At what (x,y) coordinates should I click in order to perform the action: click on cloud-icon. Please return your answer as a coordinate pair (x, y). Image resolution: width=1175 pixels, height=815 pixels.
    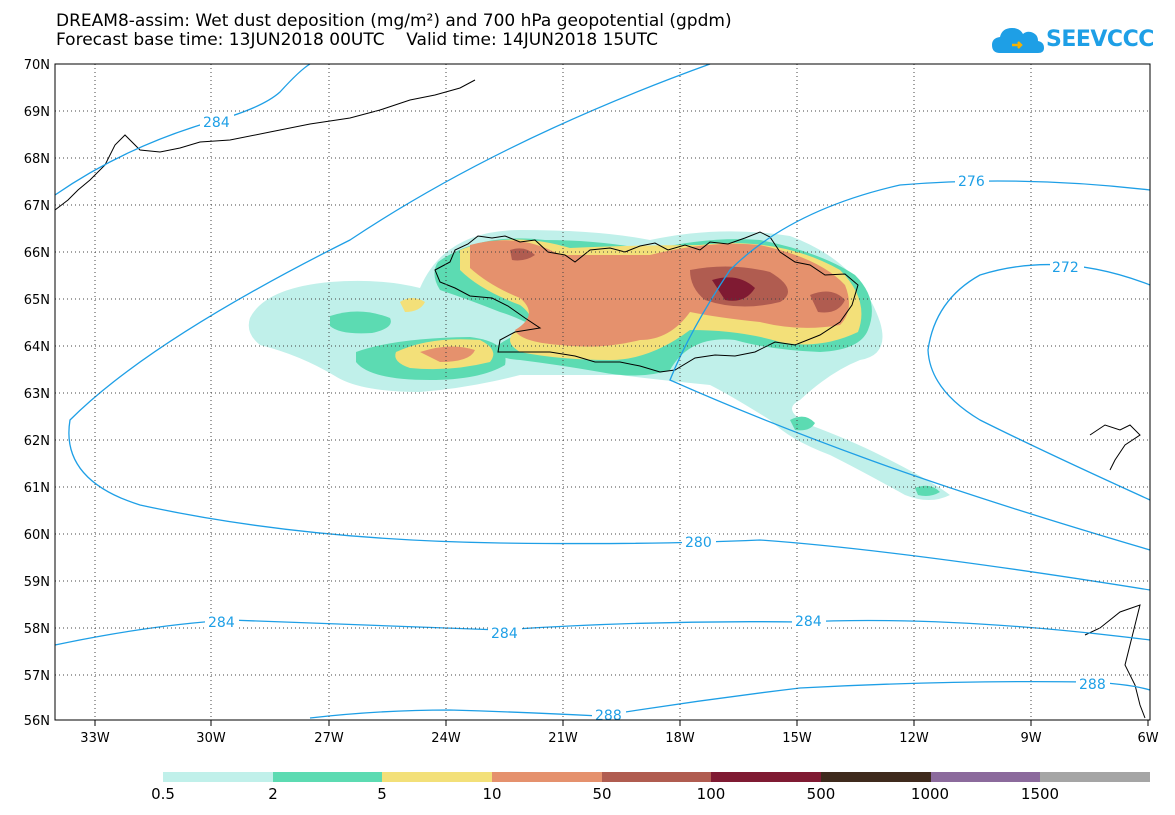
    Looking at the image, I should click on (1018, 40).